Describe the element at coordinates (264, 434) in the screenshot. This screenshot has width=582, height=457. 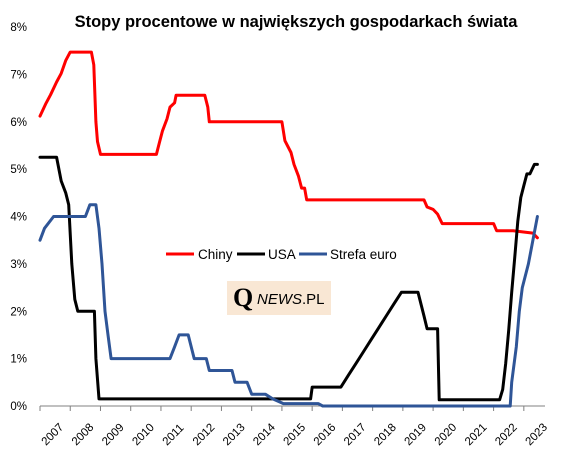
I see `x-tick-label: 2014` at that location.